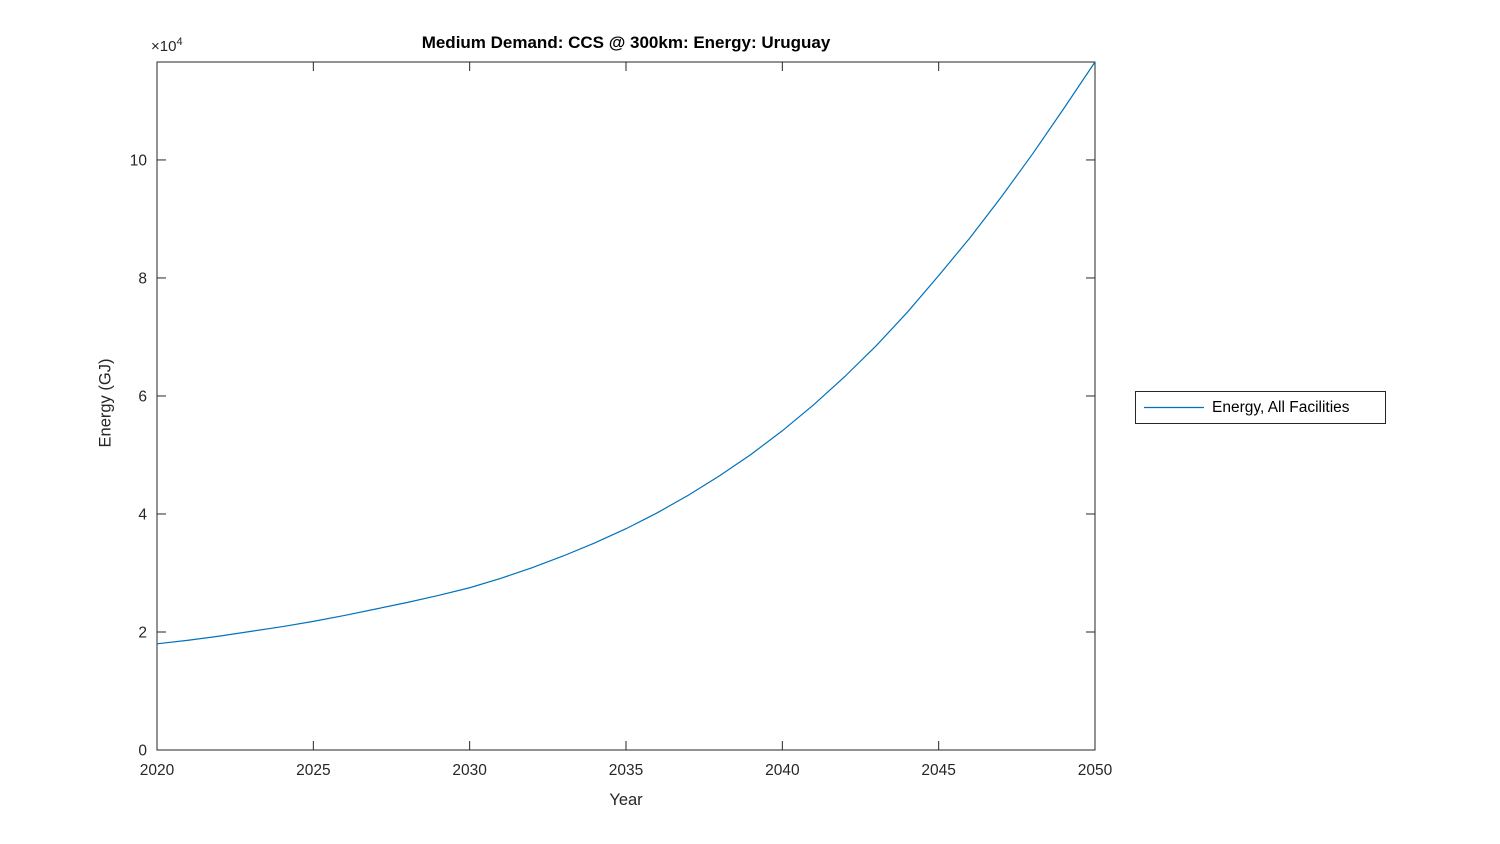 The height and width of the screenshot is (844, 1500). Describe the element at coordinates (626, 800) in the screenshot. I see `x-axis-label: Year` at that location.